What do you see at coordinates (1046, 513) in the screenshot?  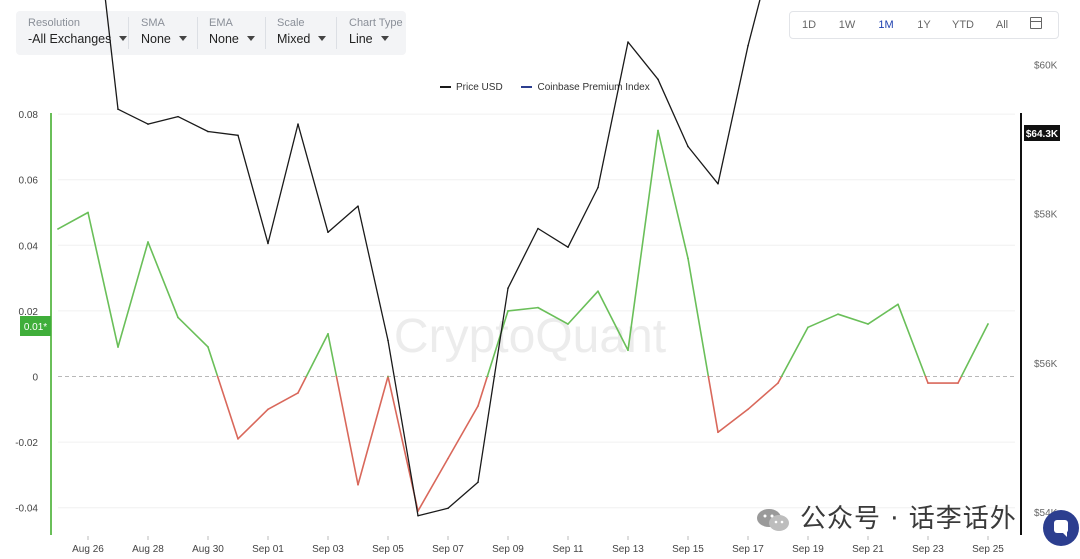 I see `right-tick-label: $54K` at bounding box center [1046, 513].